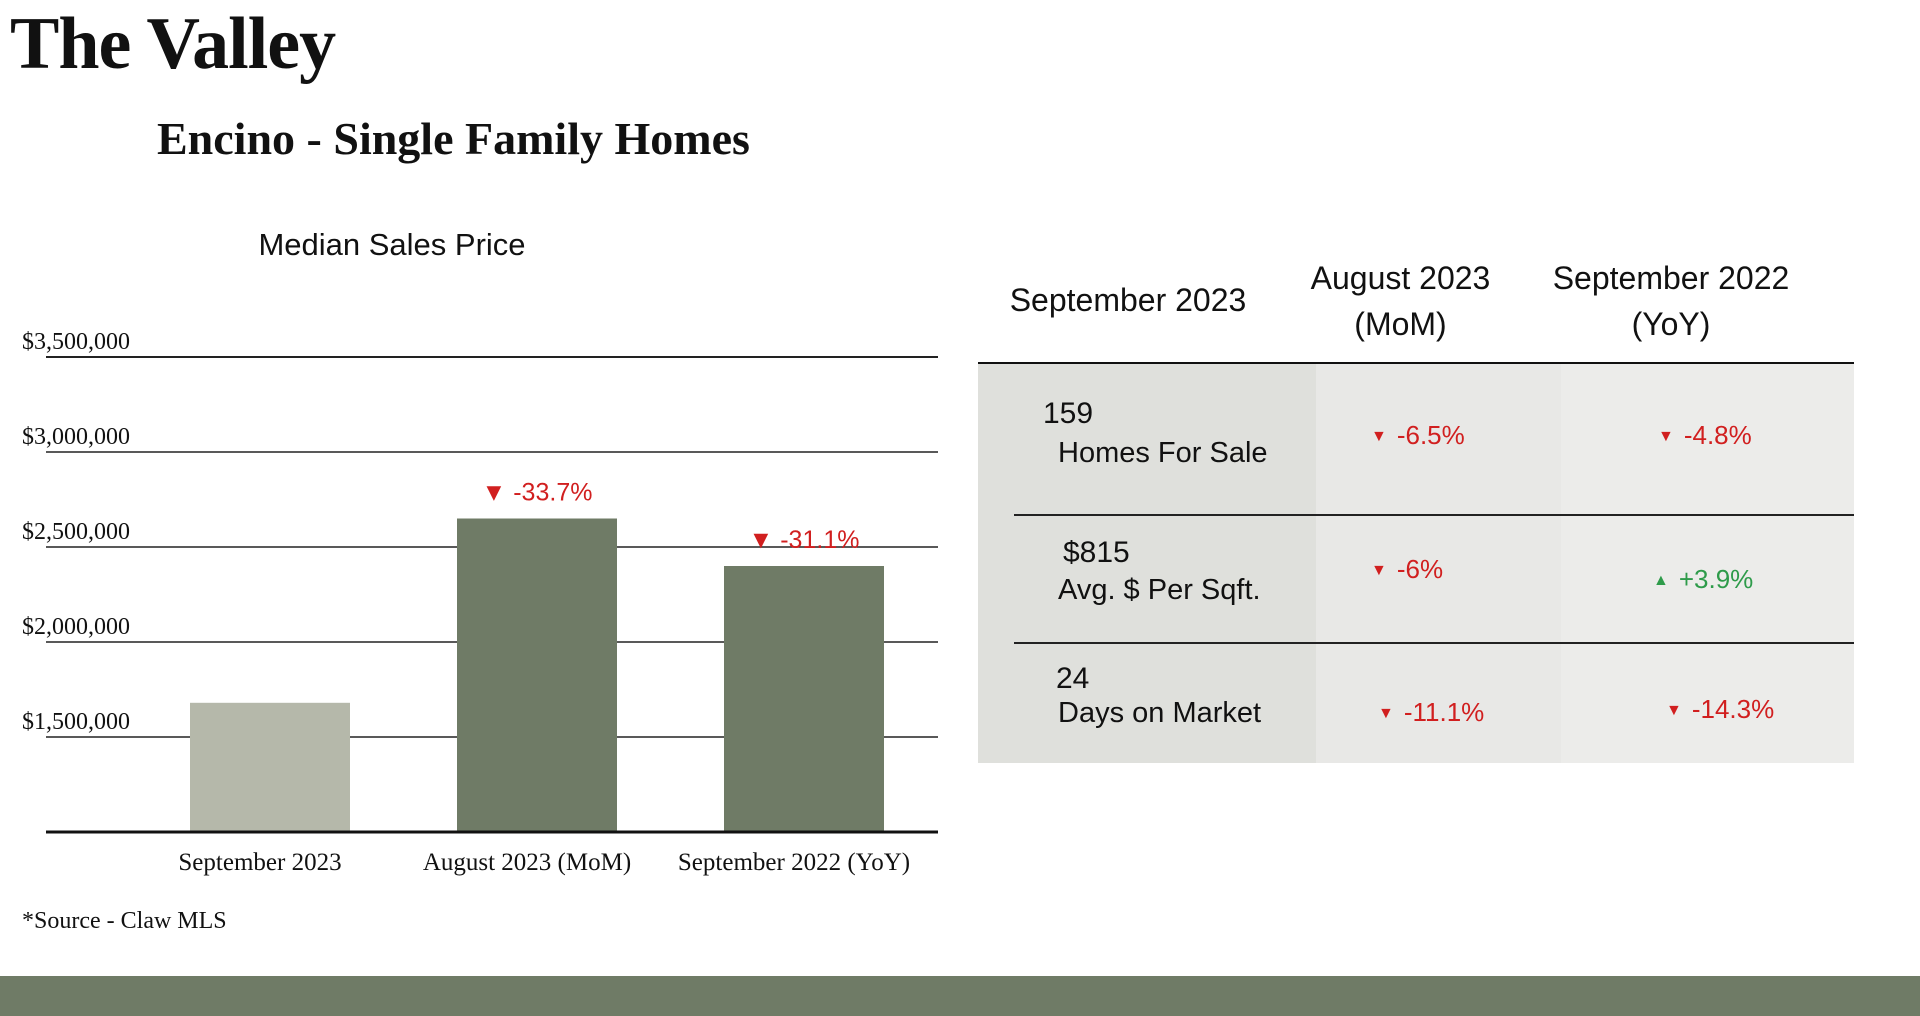  Describe the element at coordinates (1163, 453) in the screenshot. I see `homes-for-sale-label: Homes For Sale` at that location.